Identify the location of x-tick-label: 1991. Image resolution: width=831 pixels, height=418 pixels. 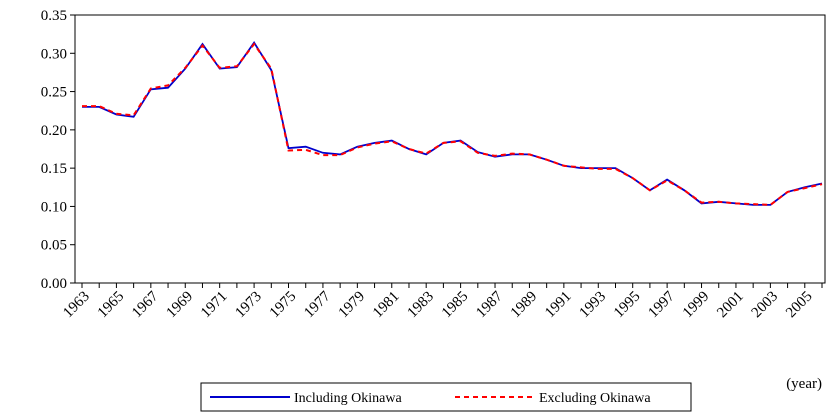
(558, 305).